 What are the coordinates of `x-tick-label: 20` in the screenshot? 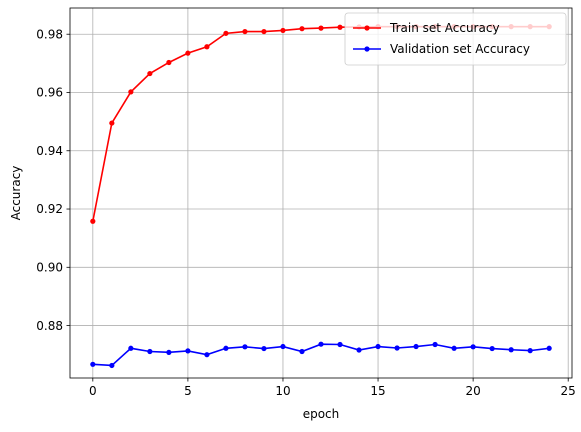 It's located at (472, 391).